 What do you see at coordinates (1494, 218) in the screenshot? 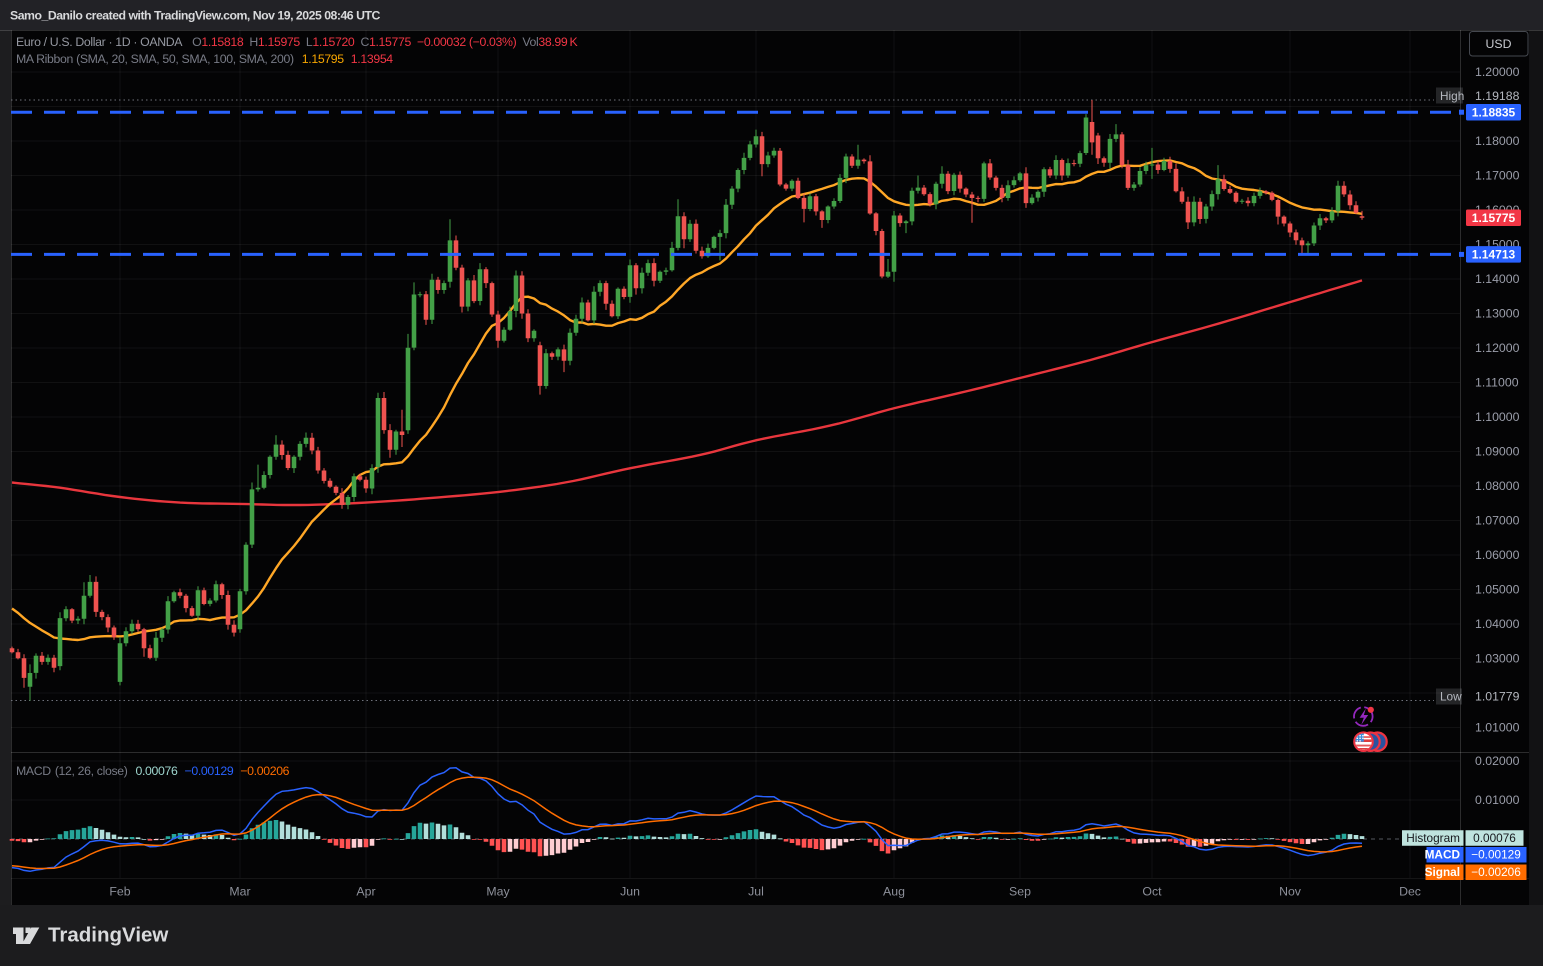
I see `svg-text: 1.15775` at bounding box center [1494, 218].